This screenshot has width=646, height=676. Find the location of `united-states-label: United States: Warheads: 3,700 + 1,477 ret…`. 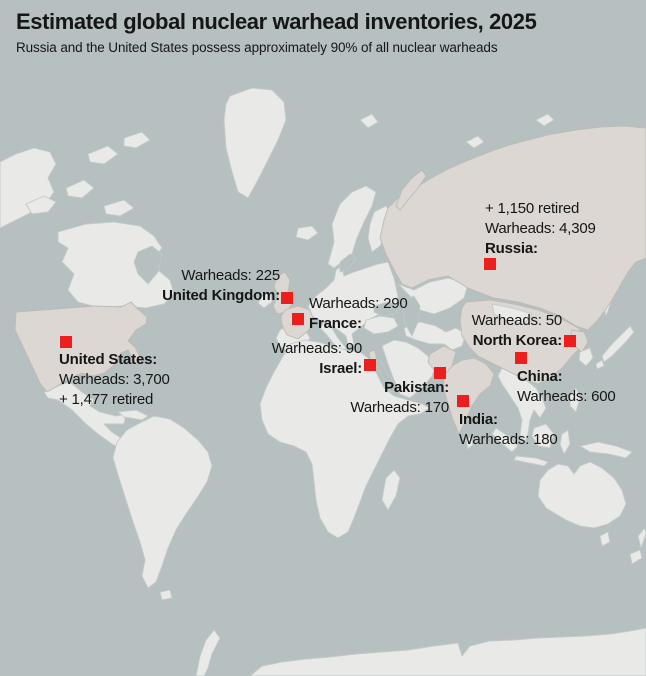

united-states-label: United States: Warheads: 3,700 + 1,477 ret… is located at coordinates (114, 380).